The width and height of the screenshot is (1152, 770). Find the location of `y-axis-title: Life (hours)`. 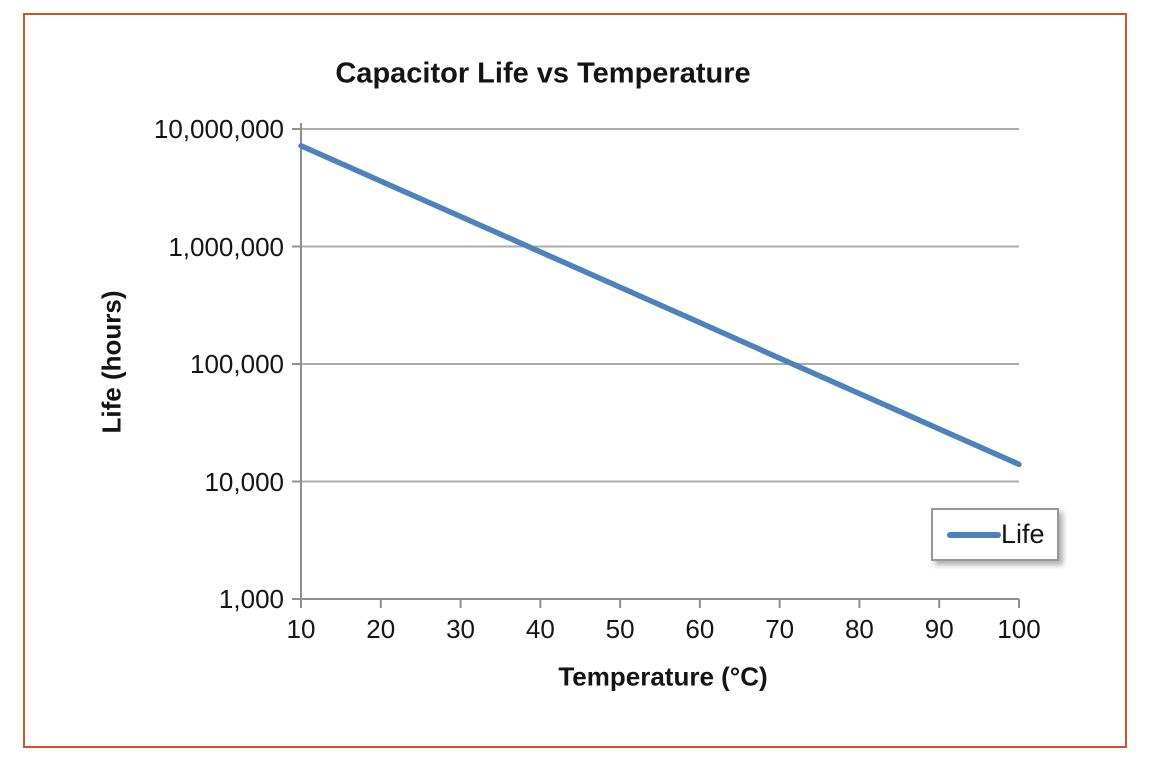

y-axis-title: Life (hours) is located at coordinates (111, 362).